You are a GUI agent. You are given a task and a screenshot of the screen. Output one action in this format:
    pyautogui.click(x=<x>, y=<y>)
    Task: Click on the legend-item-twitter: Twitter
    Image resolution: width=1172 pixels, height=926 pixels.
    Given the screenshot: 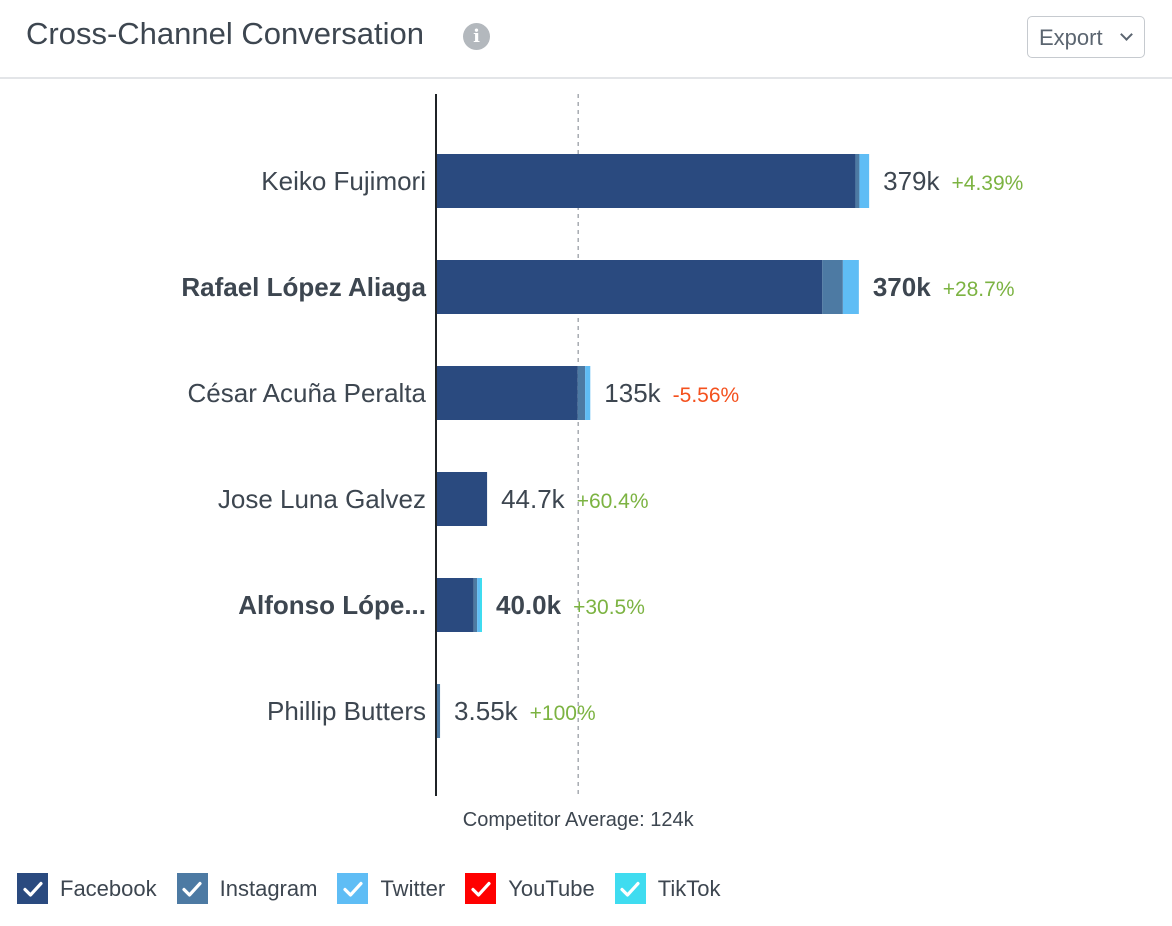 What is the action you would take?
    pyautogui.click(x=391, y=888)
    